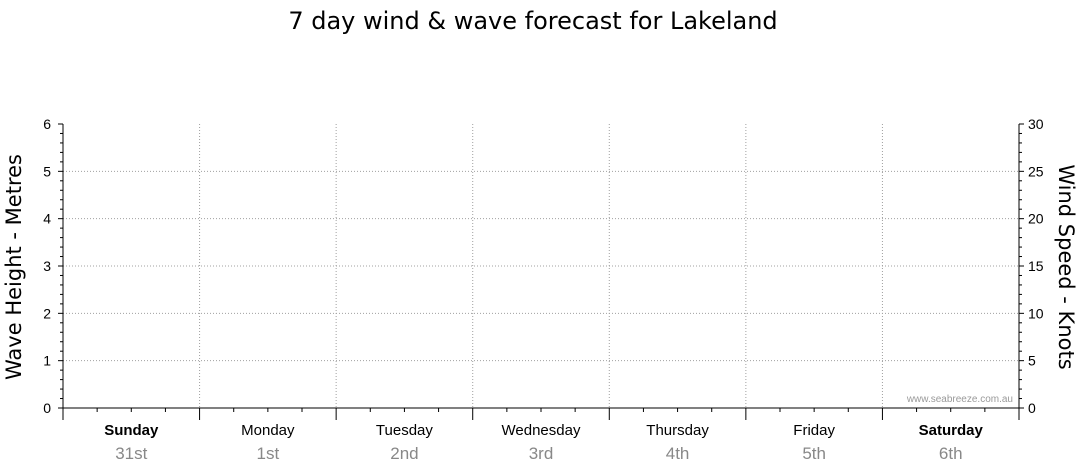 The height and width of the screenshot is (475, 1080). I want to click on right-tick-label: 0, so click(1032, 408).